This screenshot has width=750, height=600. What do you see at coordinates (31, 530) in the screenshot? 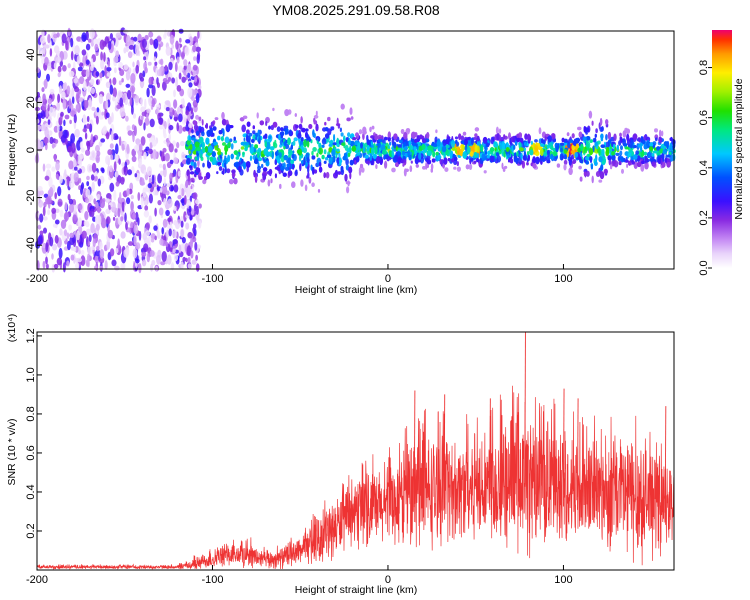
I see `snr-y-tick-label: 0.2` at bounding box center [31, 530].